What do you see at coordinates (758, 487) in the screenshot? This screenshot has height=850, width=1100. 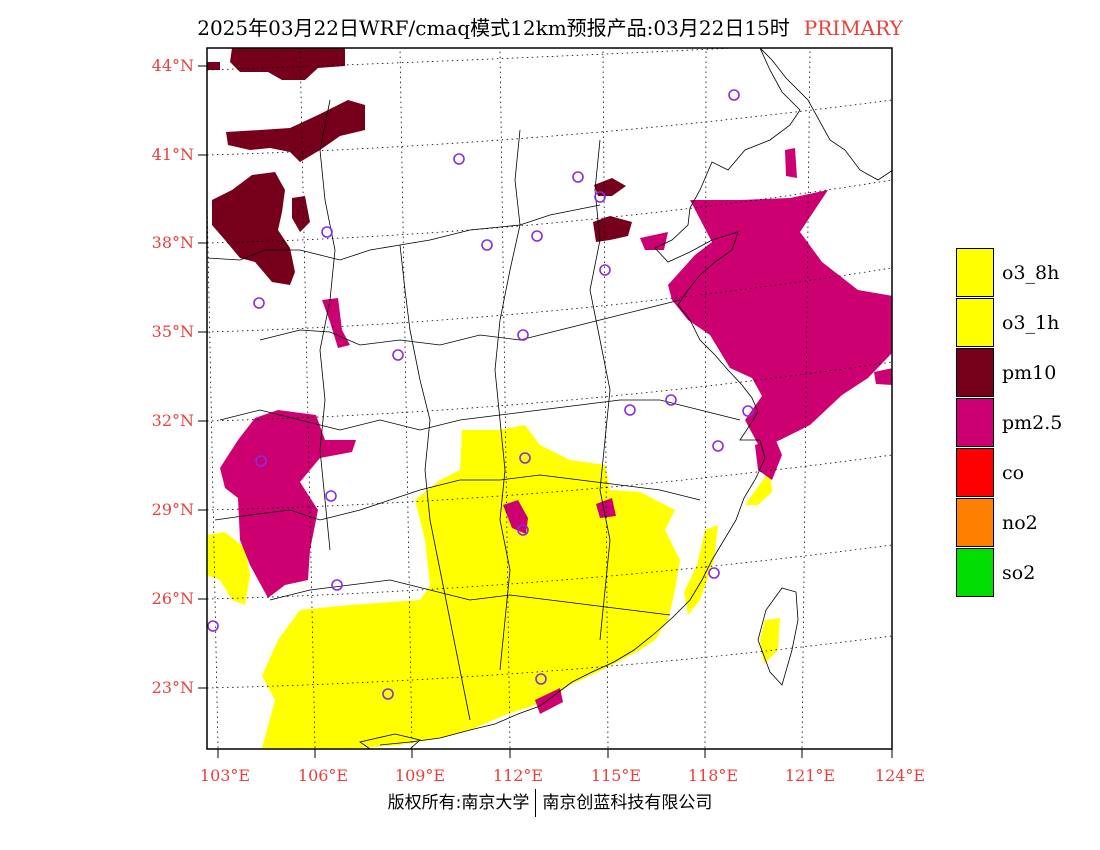 I see `o3-region-fujian` at bounding box center [758, 487].